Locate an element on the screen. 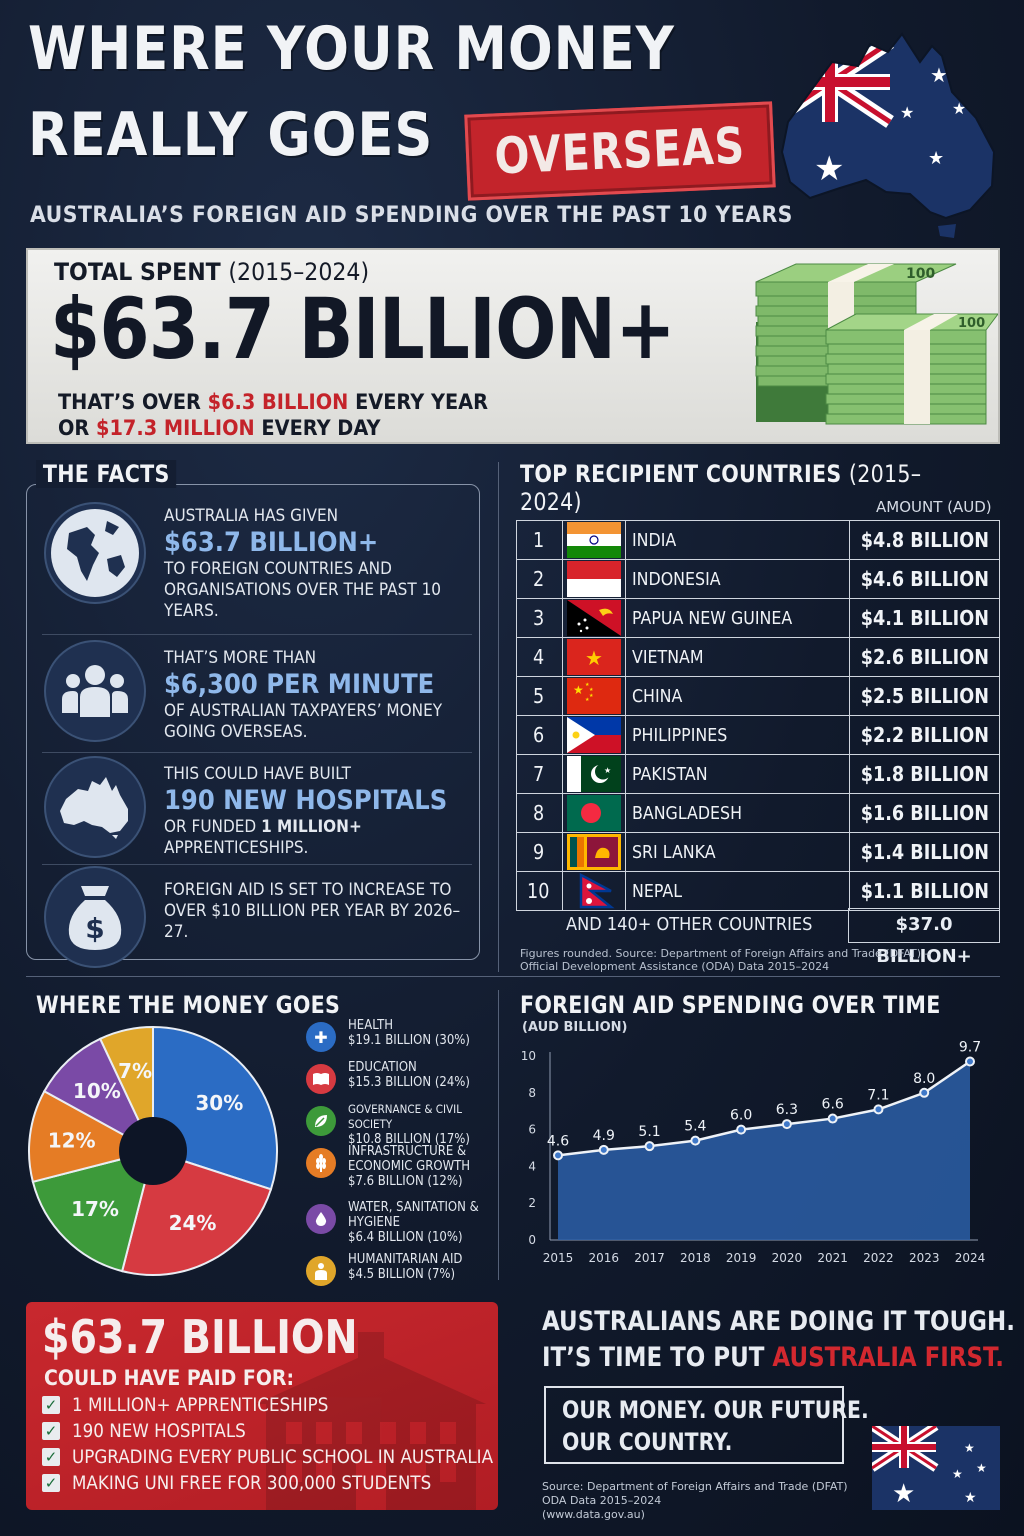 Image resolution: width=1024 pixels, height=1536 pixels. motto-line-1: OUR MONEY. OUR FUTURE. is located at coordinates (715, 1410).